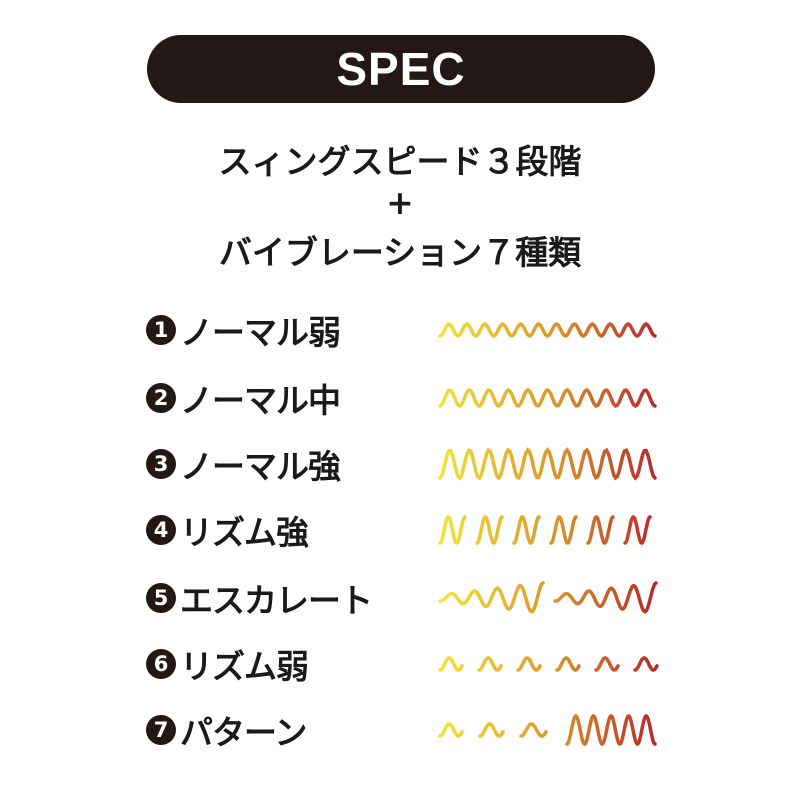  What do you see at coordinates (260, 332) in the screenshot?
I see `mode-label: ノーマル弱` at bounding box center [260, 332].